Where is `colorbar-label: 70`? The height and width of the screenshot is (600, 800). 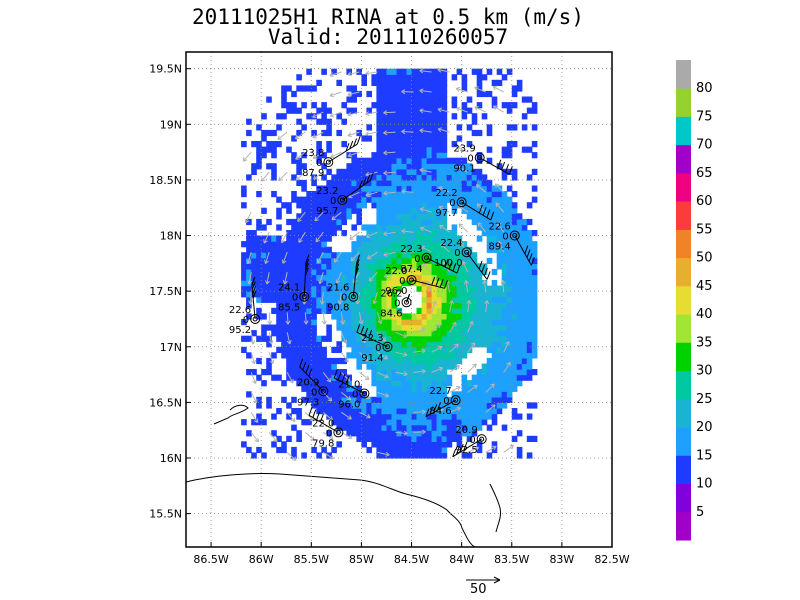 colorbar-label: 70 is located at coordinates (704, 145).